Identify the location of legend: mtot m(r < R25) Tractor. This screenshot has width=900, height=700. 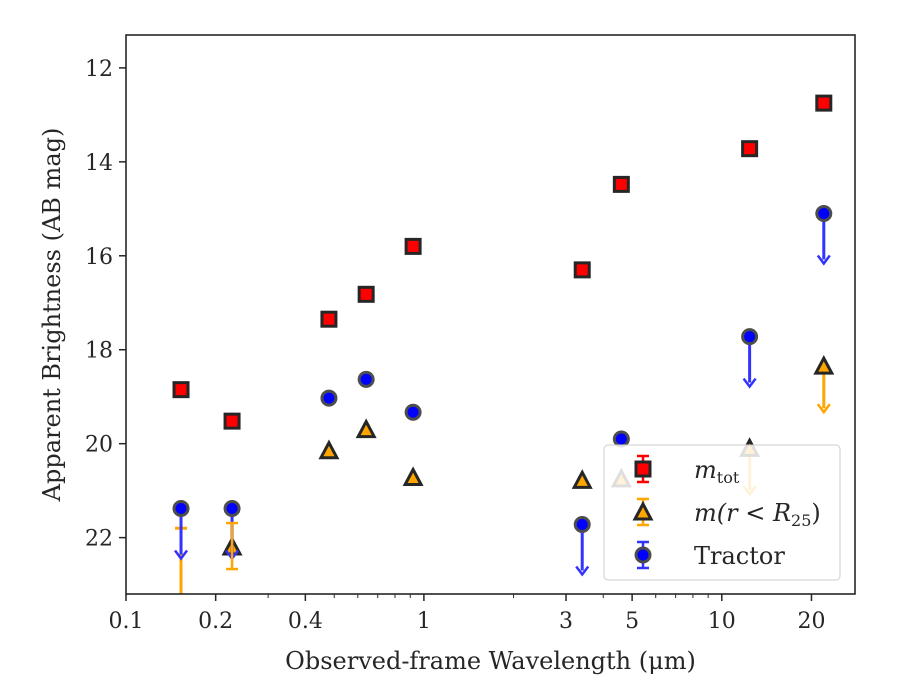
(722, 512).